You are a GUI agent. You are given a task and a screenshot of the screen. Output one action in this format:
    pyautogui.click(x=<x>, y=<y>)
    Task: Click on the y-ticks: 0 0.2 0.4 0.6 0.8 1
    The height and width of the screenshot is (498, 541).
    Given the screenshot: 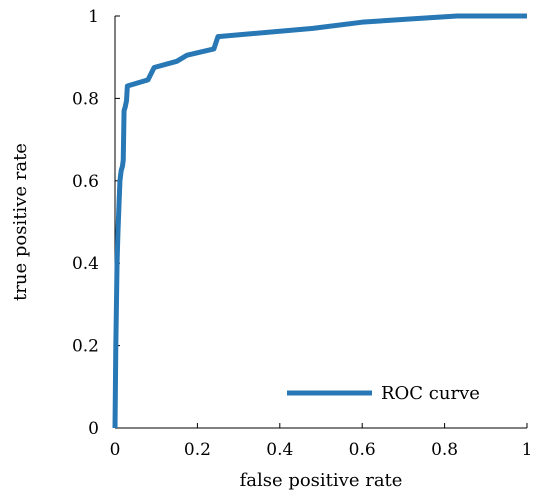 What is the action you would take?
    pyautogui.click(x=96, y=223)
    